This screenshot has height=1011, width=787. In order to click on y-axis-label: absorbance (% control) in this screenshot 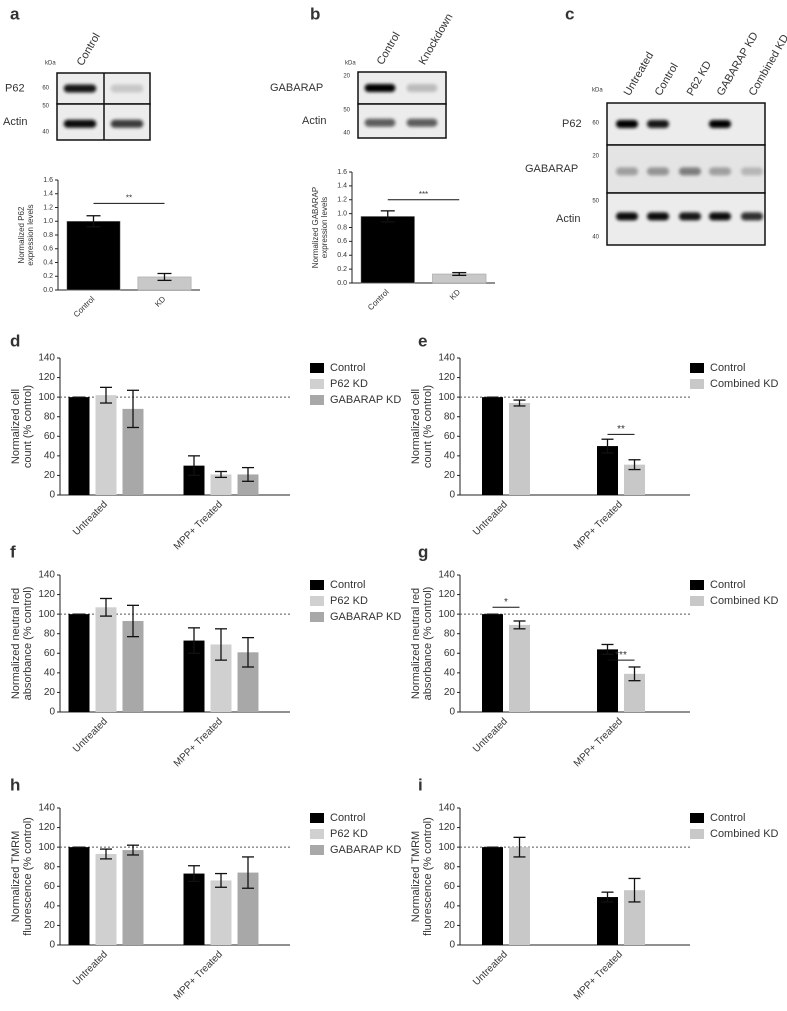, I will do `click(28, 644)`.